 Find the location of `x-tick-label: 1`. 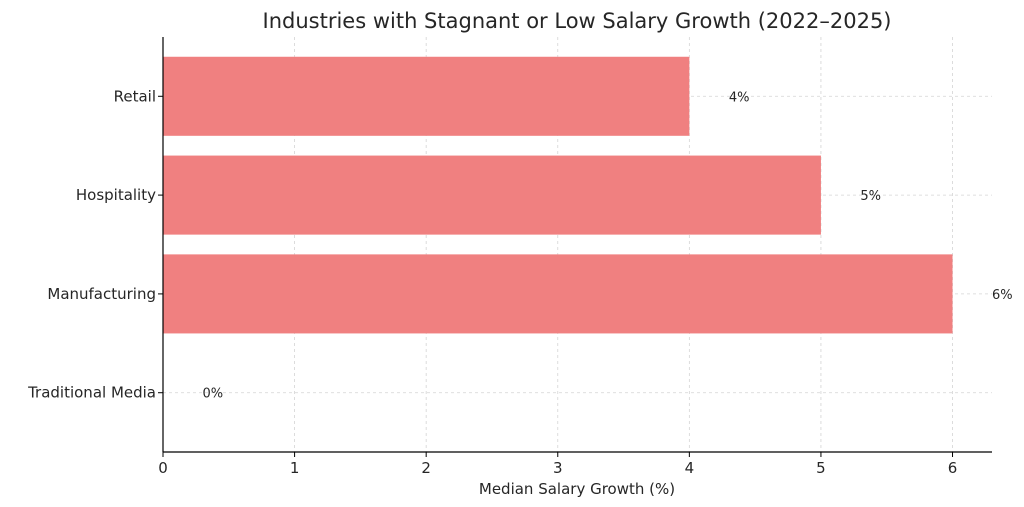

x-tick-label: 1 is located at coordinates (295, 468).